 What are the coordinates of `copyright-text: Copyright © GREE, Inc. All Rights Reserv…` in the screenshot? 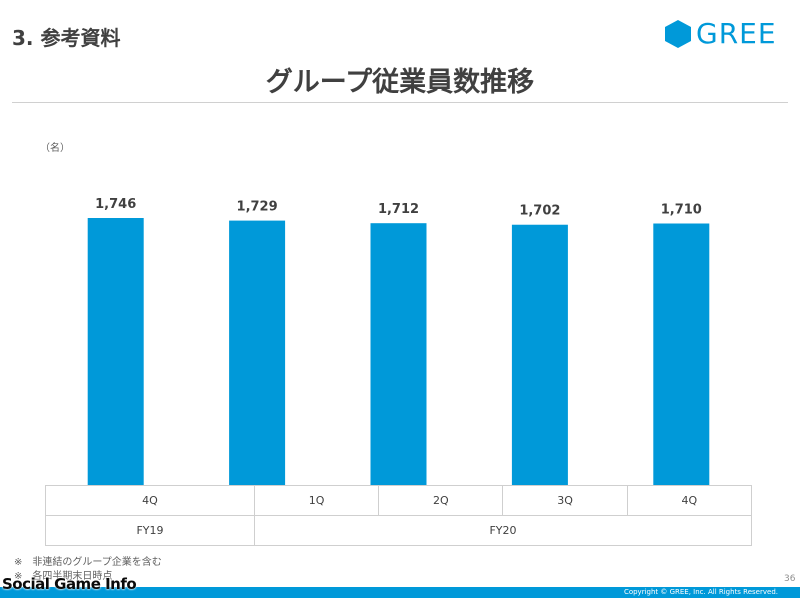 It's located at (700, 592).